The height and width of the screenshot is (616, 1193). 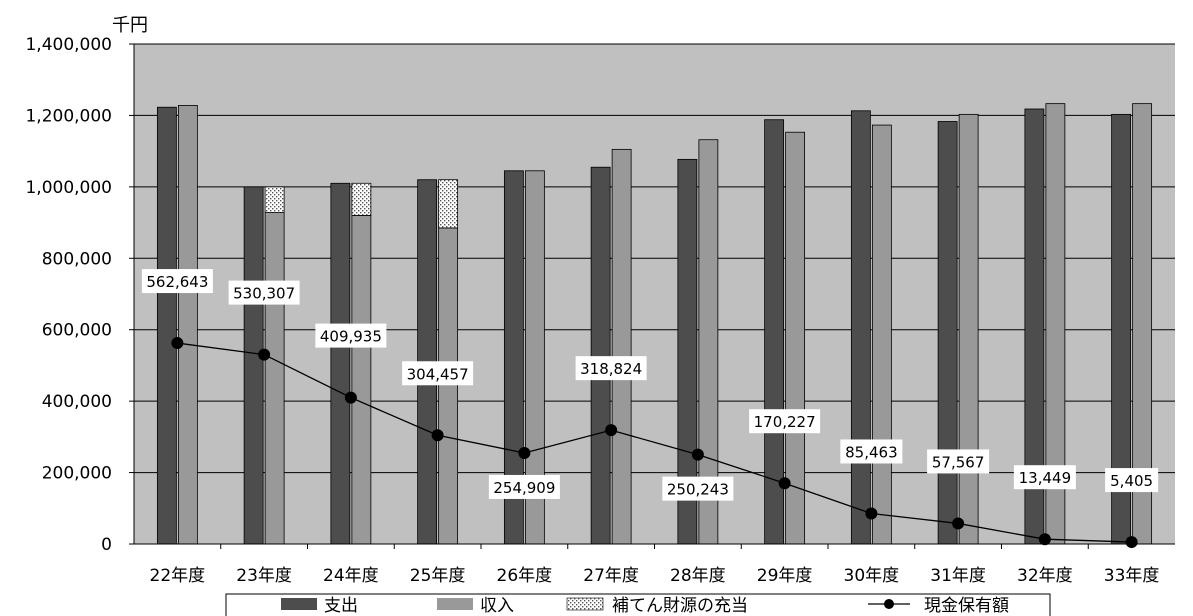 I want to click on cash-data-label: 562,643, so click(x=177, y=282).